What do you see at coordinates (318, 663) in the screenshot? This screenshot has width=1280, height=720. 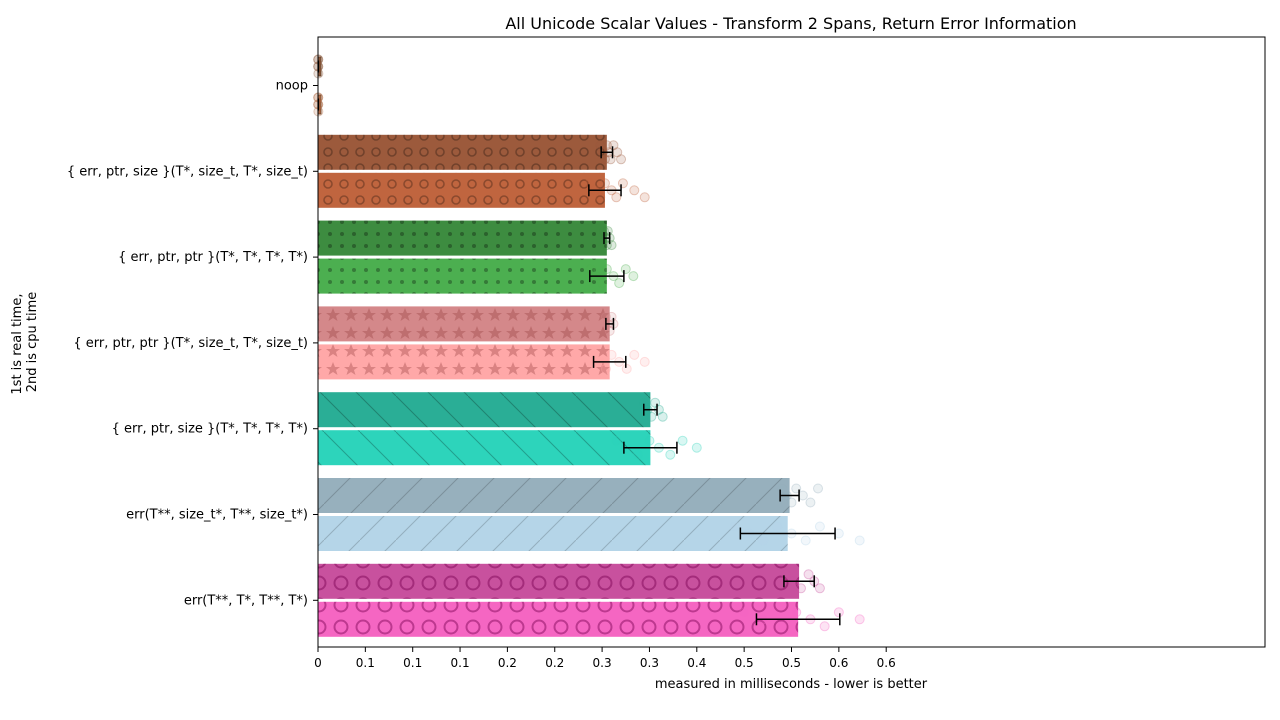 I see `x-tick-label: 0` at bounding box center [318, 663].